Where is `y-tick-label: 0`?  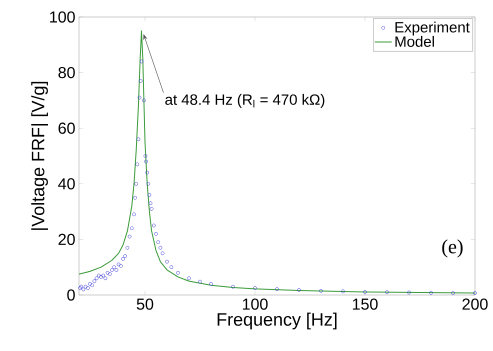
y-tick-label: 0 is located at coordinates (71, 295).